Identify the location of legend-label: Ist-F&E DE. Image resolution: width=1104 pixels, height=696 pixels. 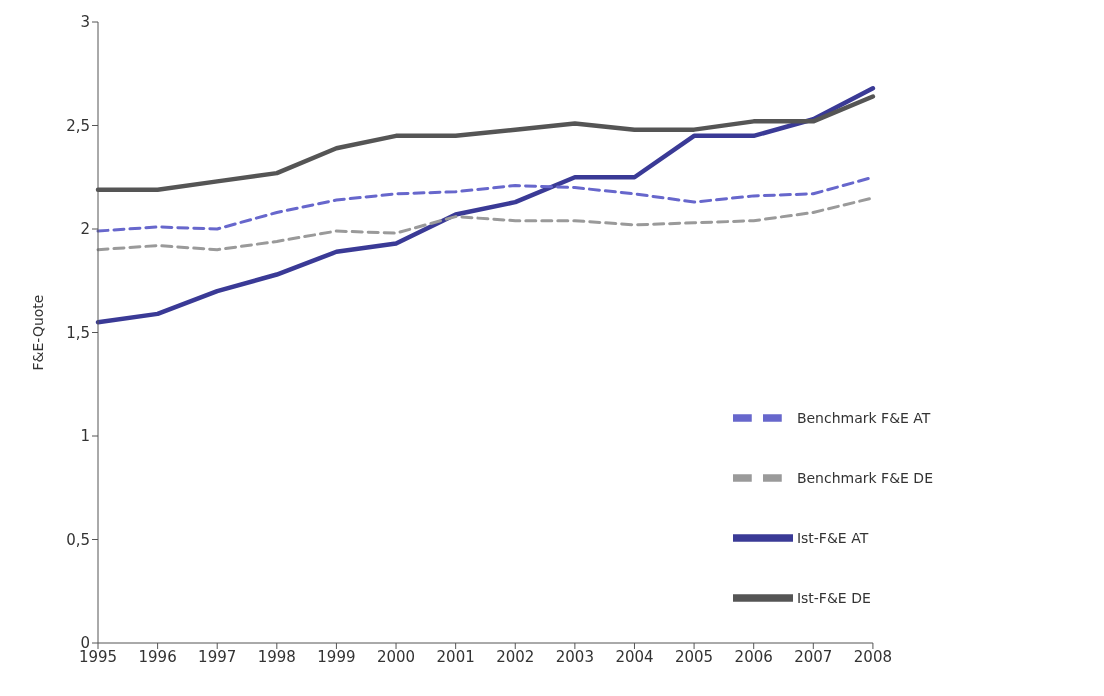
(833, 597).